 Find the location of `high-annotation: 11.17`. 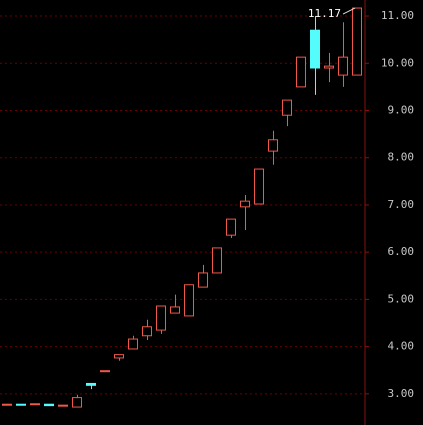

high-annotation: 11.17 is located at coordinates (324, 13).